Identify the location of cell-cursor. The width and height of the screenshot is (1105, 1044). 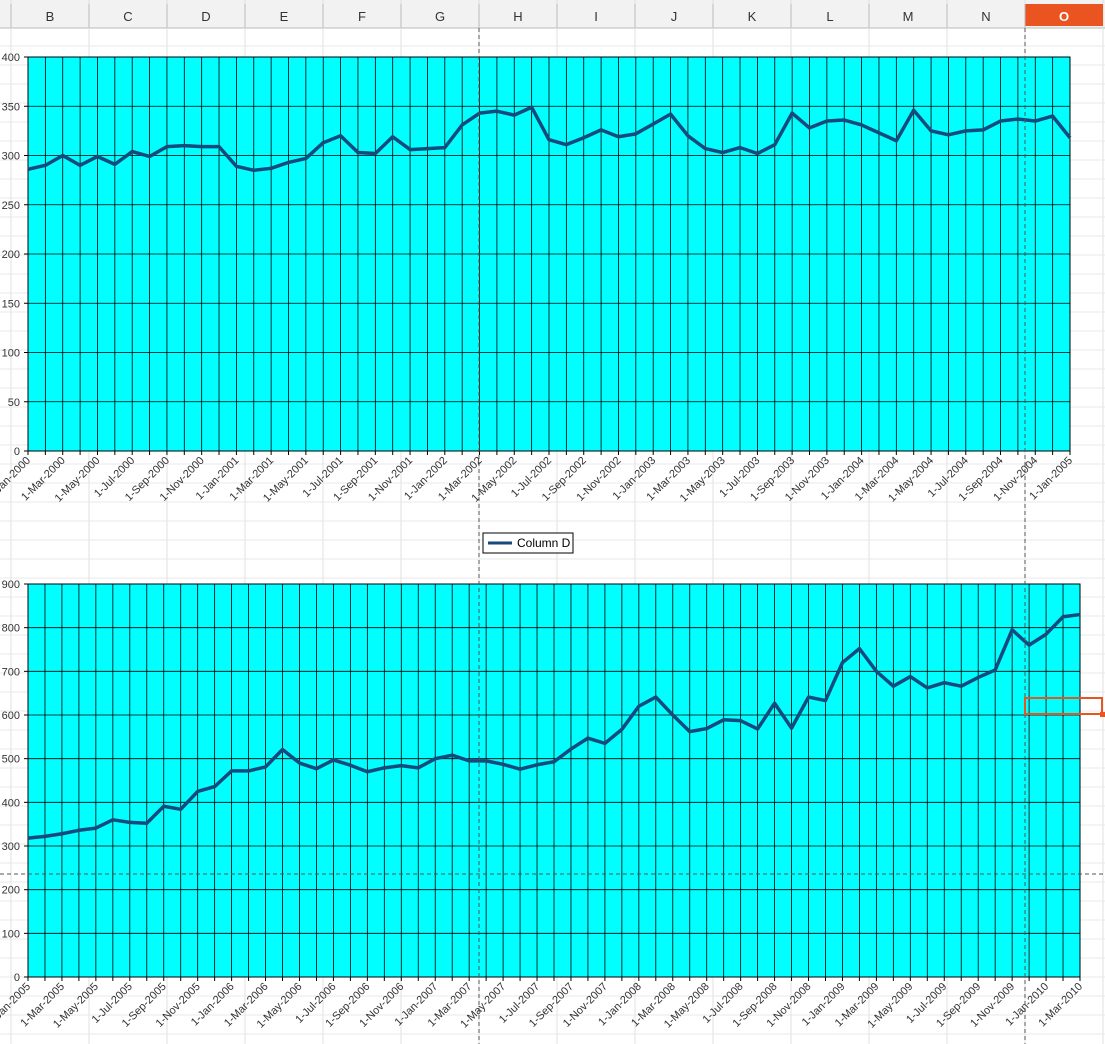
(1063, 706).